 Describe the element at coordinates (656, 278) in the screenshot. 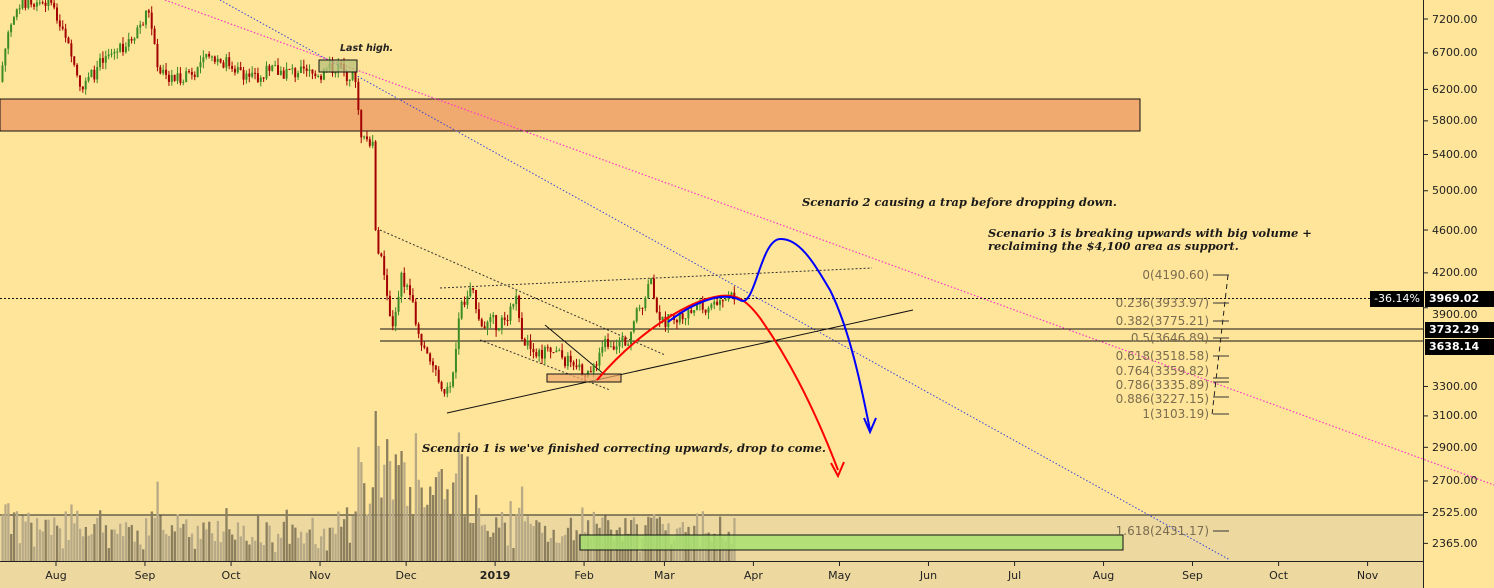

I see `range-top-line` at that location.